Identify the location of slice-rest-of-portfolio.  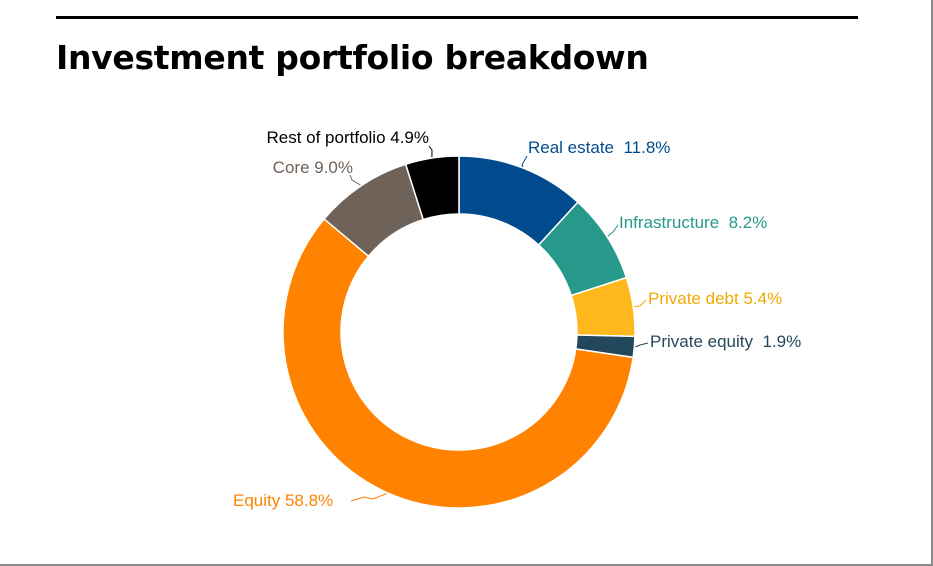
(432, 188).